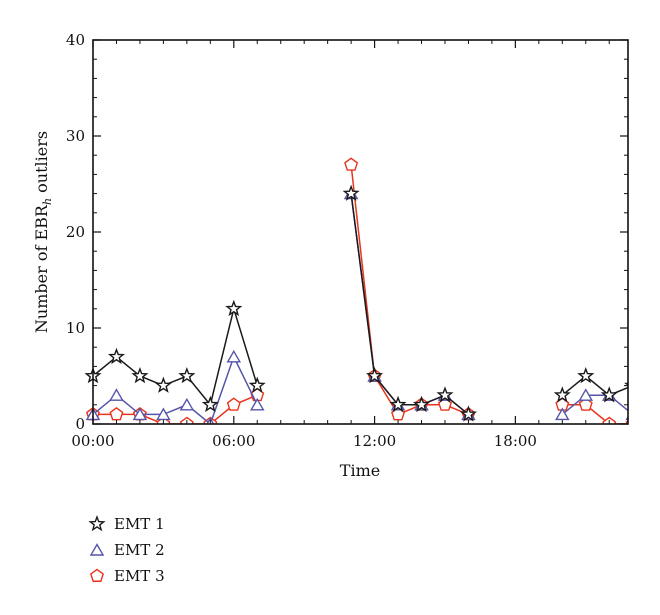 The width and height of the screenshot is (660, 615). I want to click on x-tick-label: 00:00, so click(92, 441).